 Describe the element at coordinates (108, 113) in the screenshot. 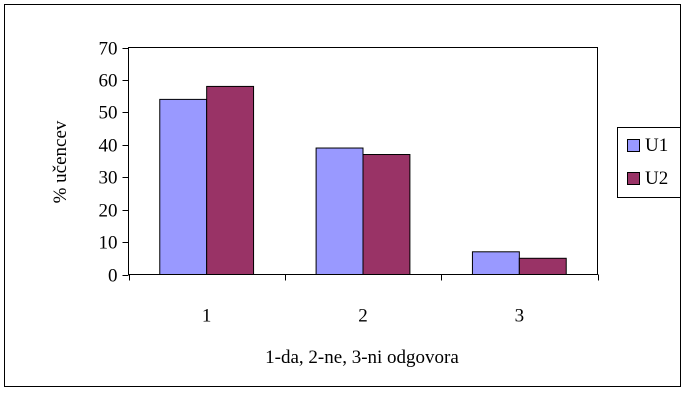

I see `y-tick-label: 50` at that location.